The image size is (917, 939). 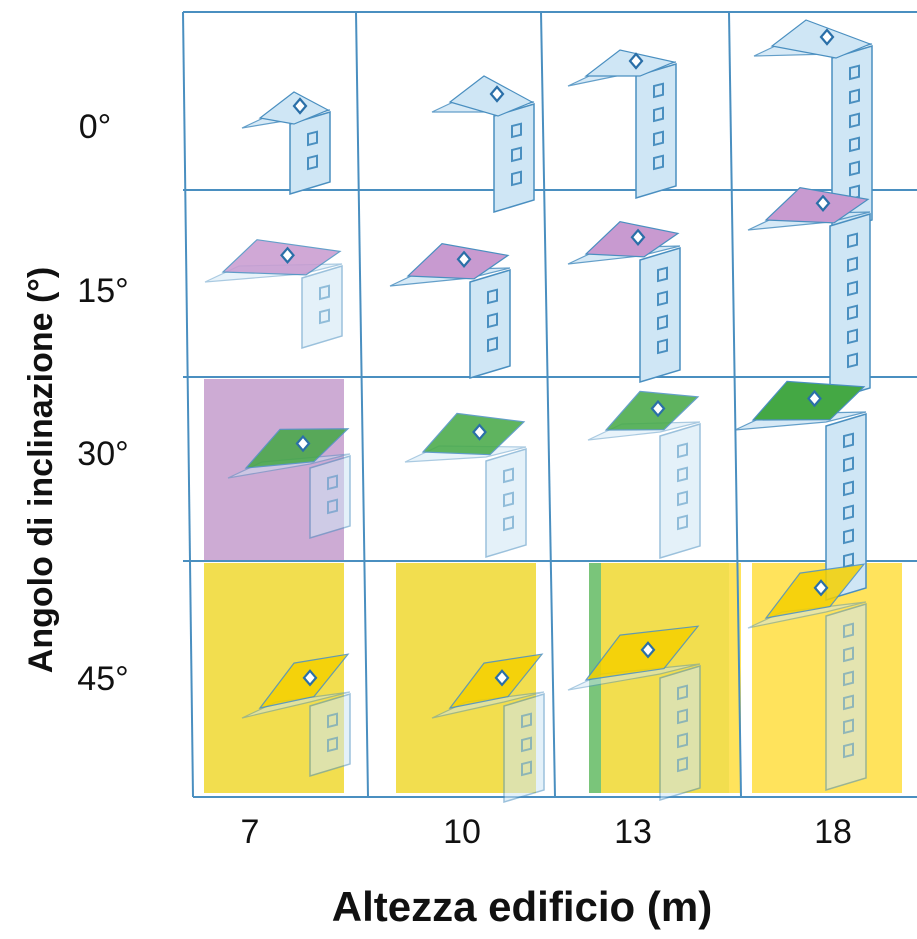 I want to click on building-r1-c3, so click(x=809, y=294).